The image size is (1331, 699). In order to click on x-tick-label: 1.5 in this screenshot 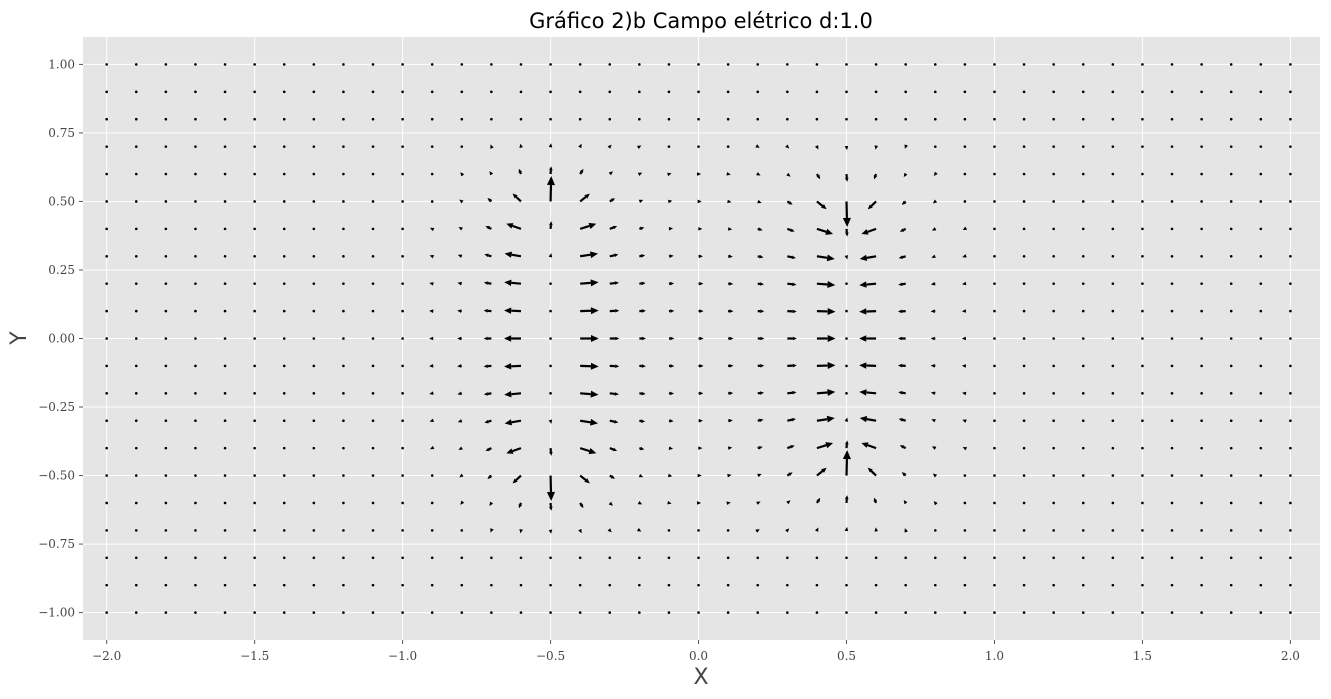, I will do `click(1142, 656)`.